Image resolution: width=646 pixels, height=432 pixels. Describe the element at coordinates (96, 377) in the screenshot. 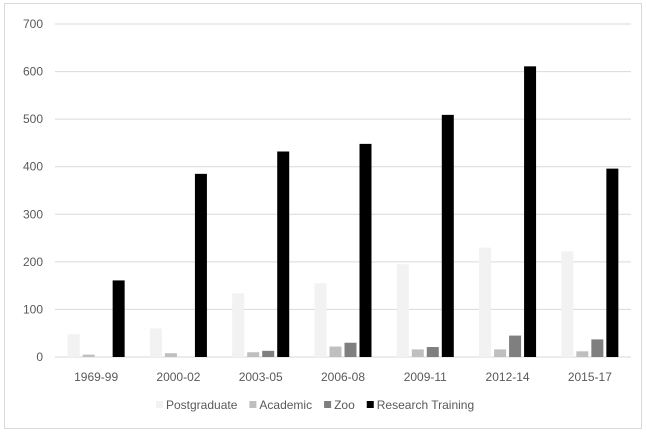

I see `x-tick-label: 1969-99` at that location.